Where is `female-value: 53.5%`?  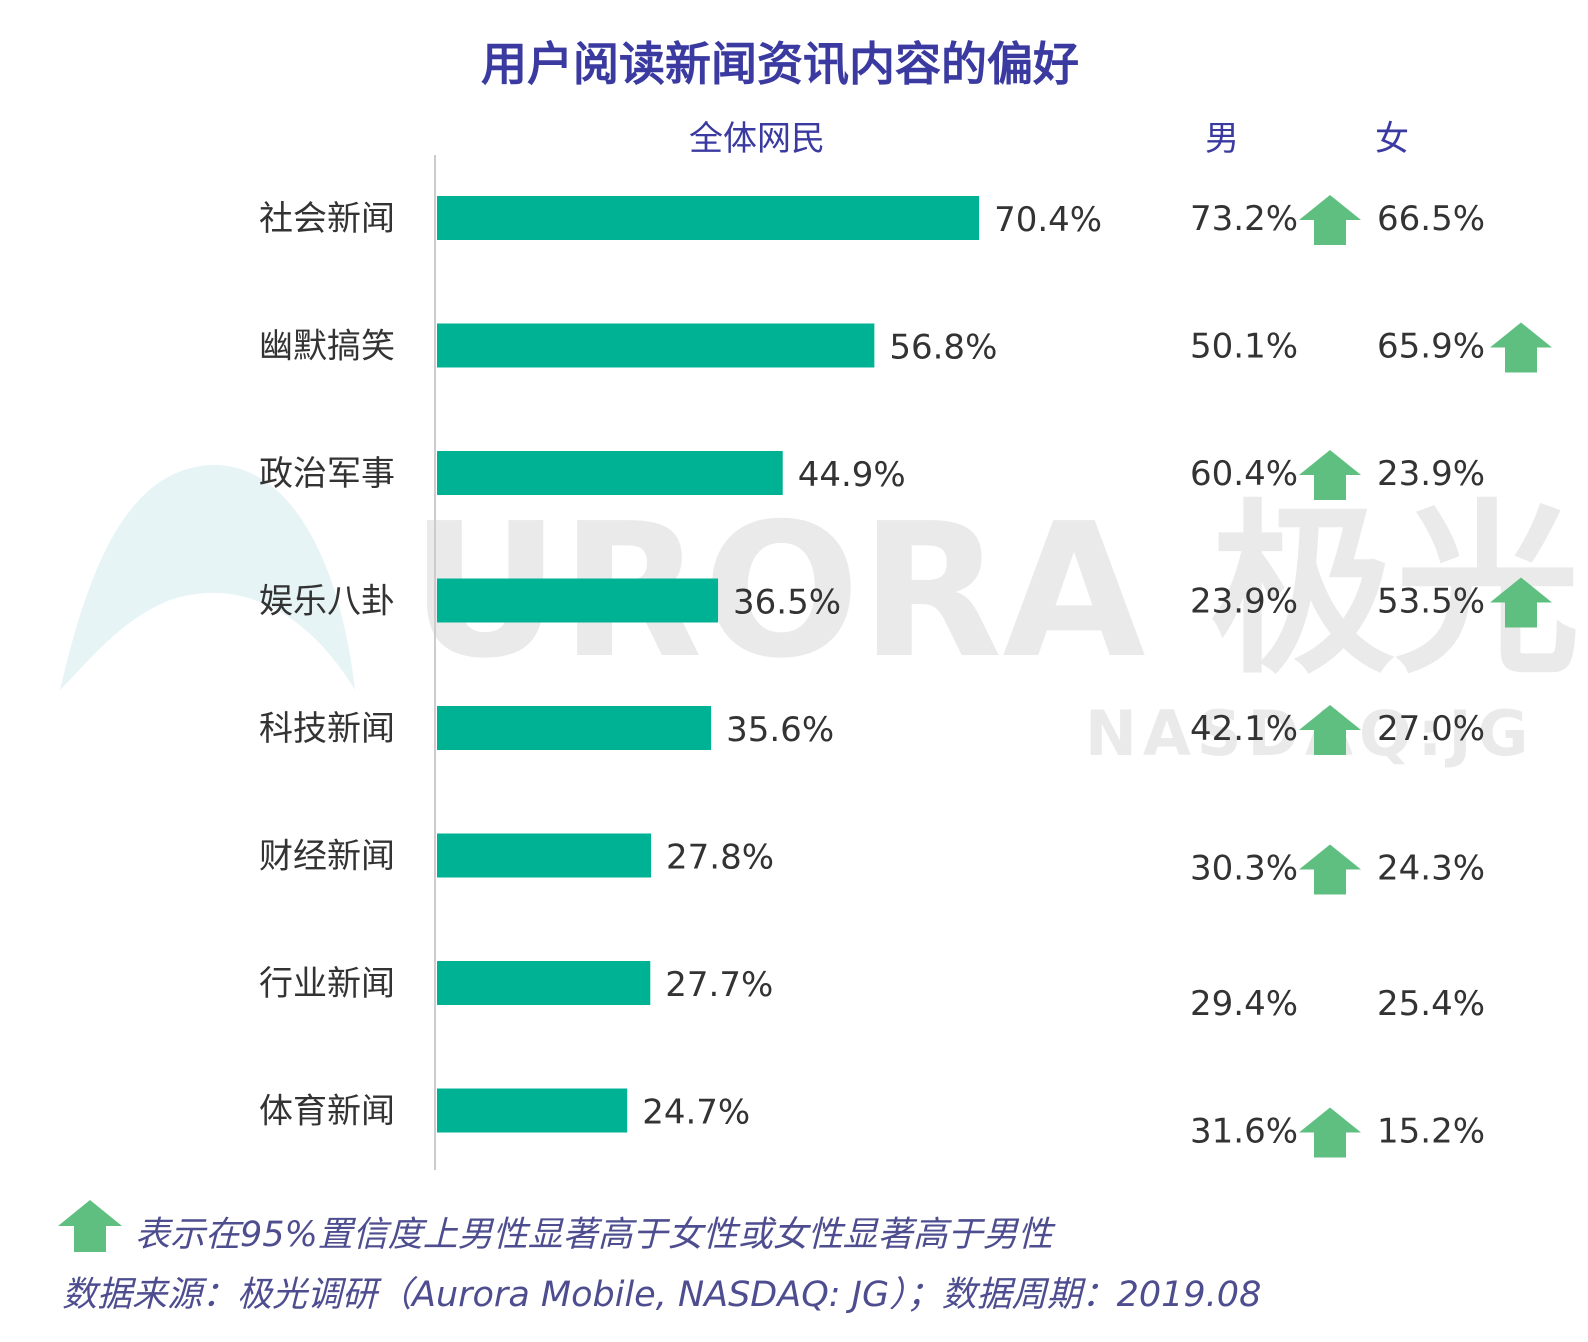 female-value: 53.5% is located at coordinates (1431, 602).